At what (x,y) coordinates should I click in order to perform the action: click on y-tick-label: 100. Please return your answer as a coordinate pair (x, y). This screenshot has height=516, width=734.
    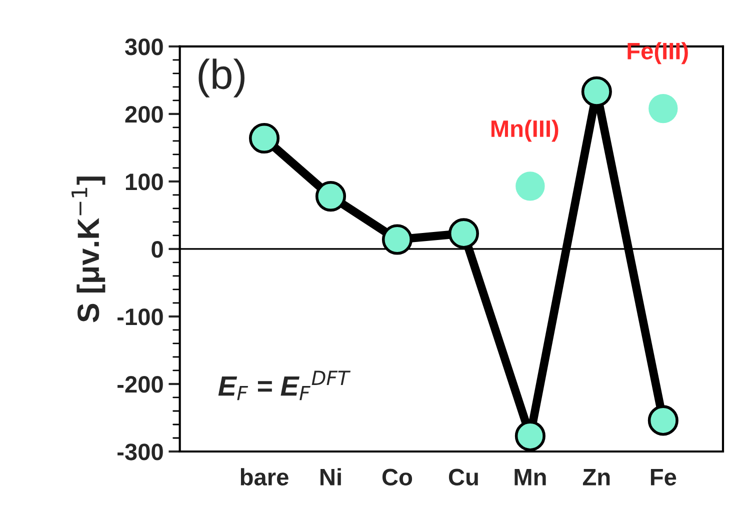
    Looking at the image, I should click on (144, 182).